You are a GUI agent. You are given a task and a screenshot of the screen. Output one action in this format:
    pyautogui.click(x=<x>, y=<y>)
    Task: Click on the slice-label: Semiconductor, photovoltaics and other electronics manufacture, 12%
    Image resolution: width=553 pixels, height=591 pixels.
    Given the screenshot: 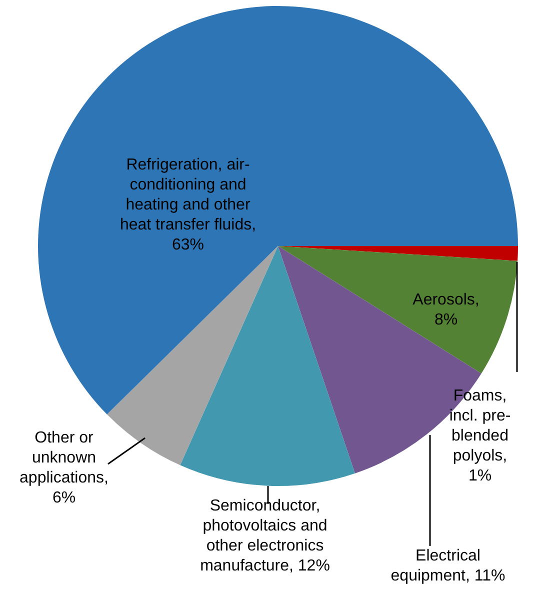 What is the action you would take?
    pyautogui.click(x=265, y=535)
    